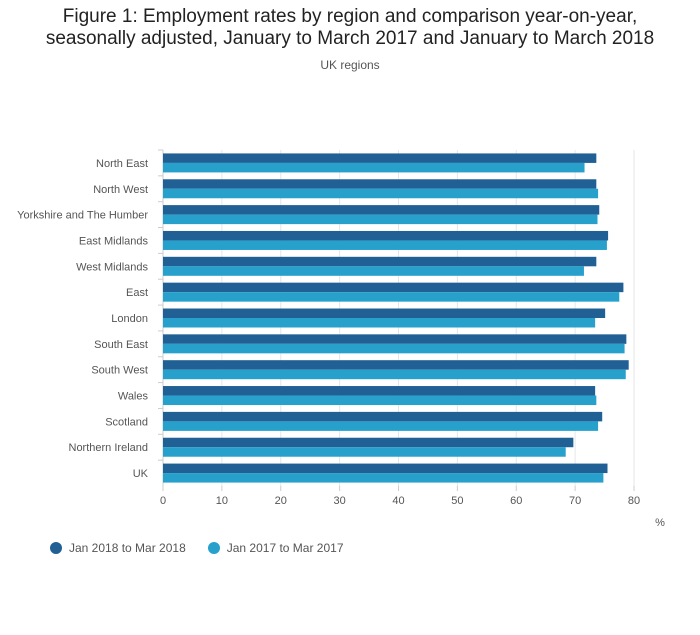 The width and height of the screenshot is (700, 635). Describe the element at coordinates (126, 422) in the screenshot. I see `category-label-10: Scotland` at that location.